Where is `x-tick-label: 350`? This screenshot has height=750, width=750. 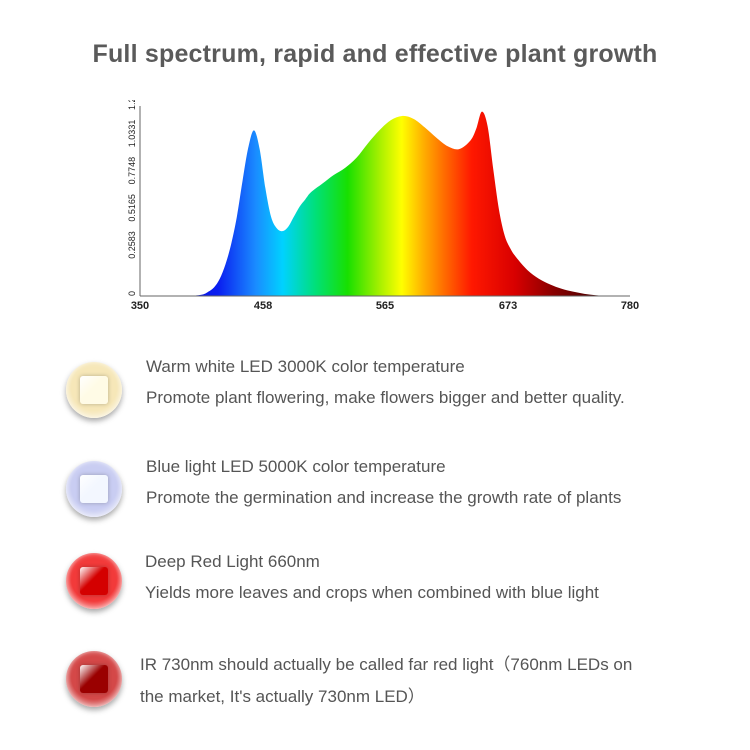
x-tick-label: 350 is located at coordinates (140, 306).